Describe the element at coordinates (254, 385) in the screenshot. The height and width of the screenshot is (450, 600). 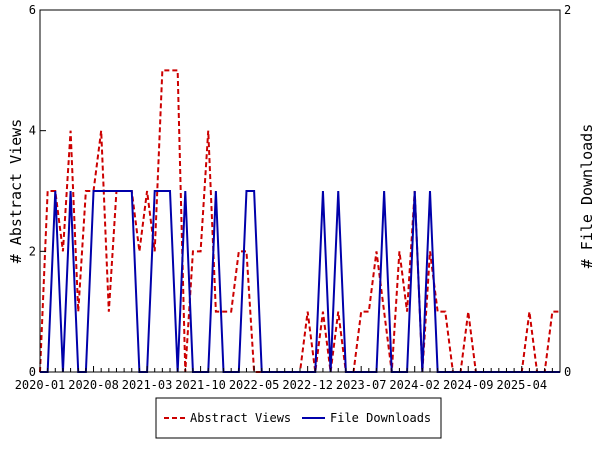
I see `x-tick-label: 2022-05` at that location.